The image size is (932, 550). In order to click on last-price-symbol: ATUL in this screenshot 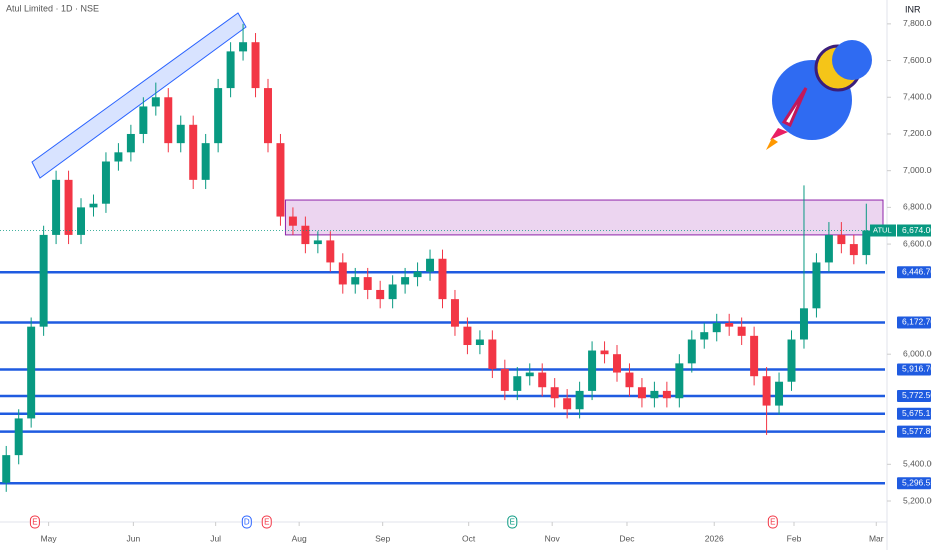, I will do `click(882, 229)`.